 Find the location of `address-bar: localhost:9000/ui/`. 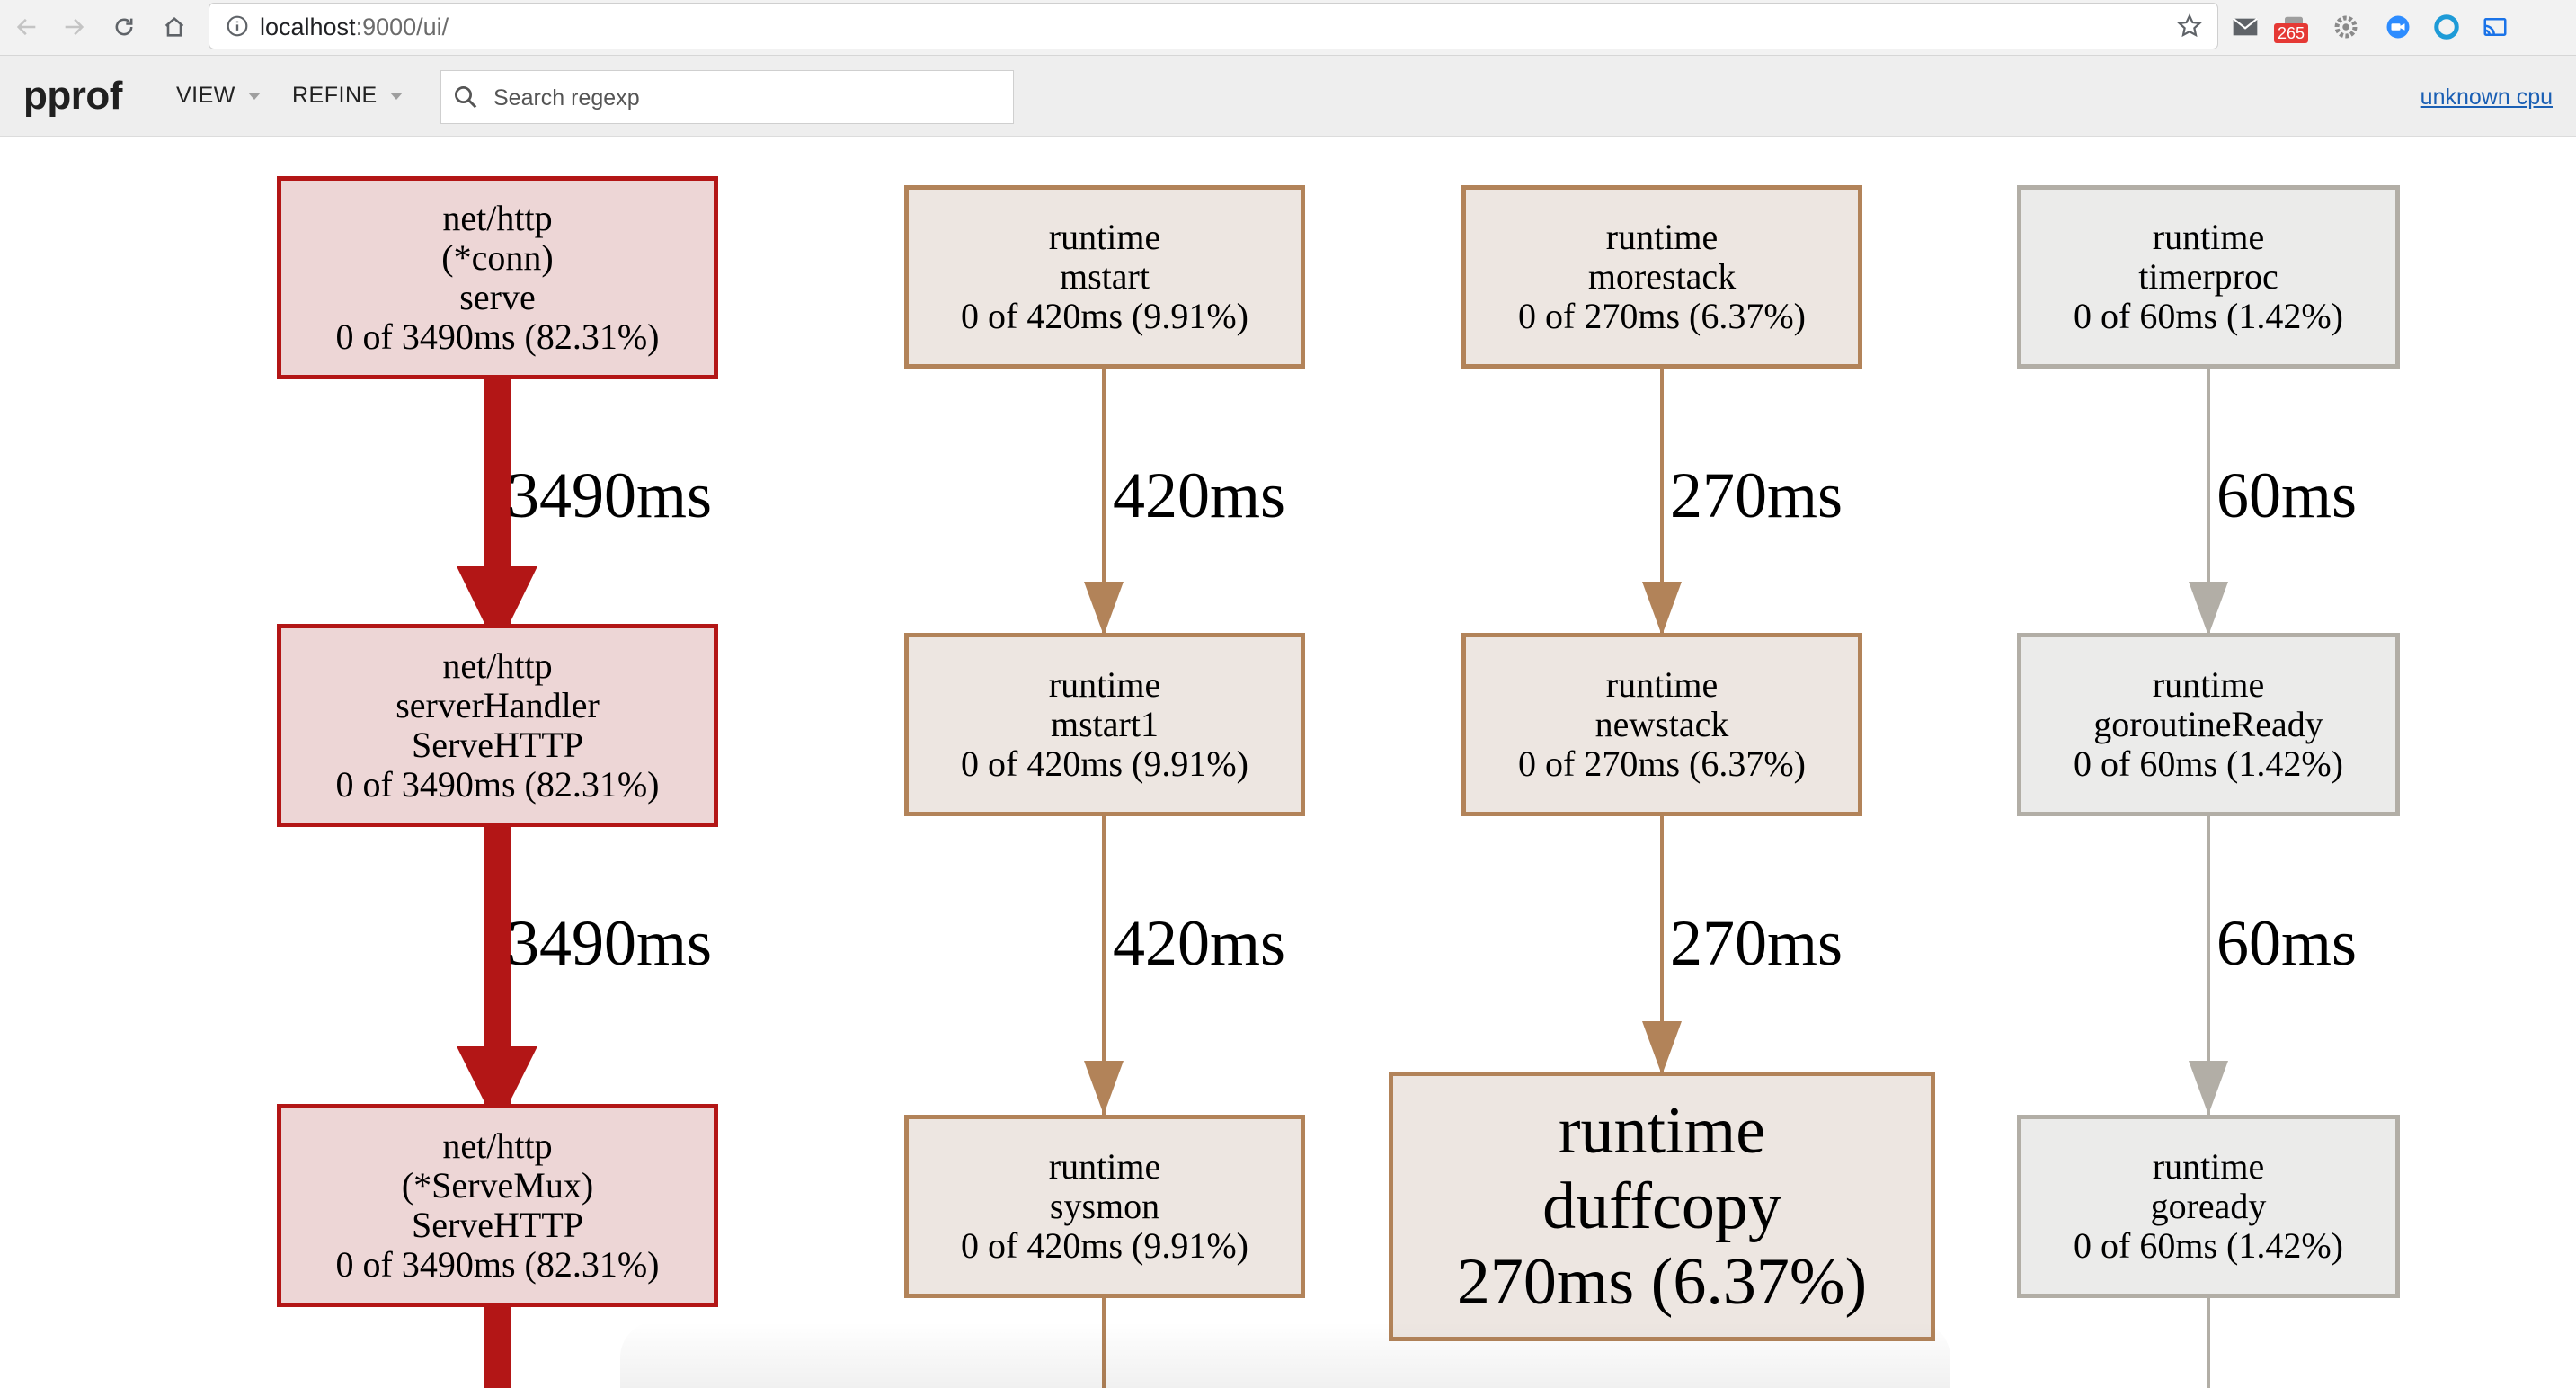

address-bar: localhost:9000/ui/ is located at coordinates (1213, 26).